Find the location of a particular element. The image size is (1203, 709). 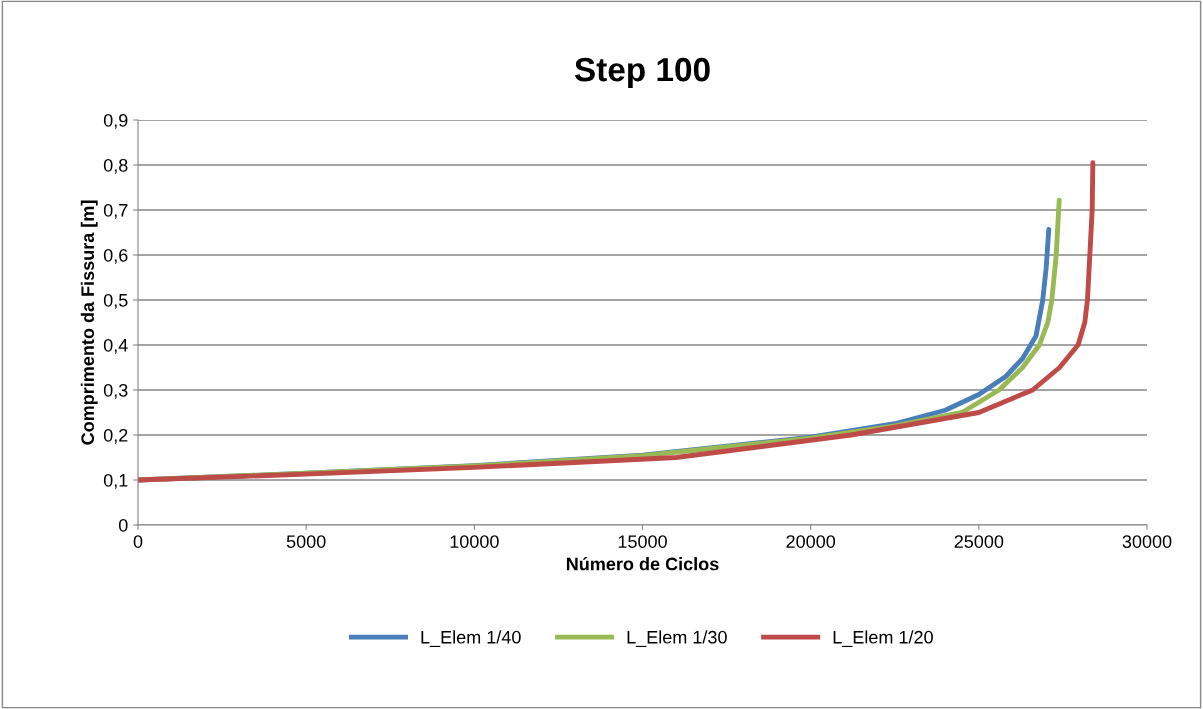

x-tick-label: 10000 is located at coordinates (474, 541).